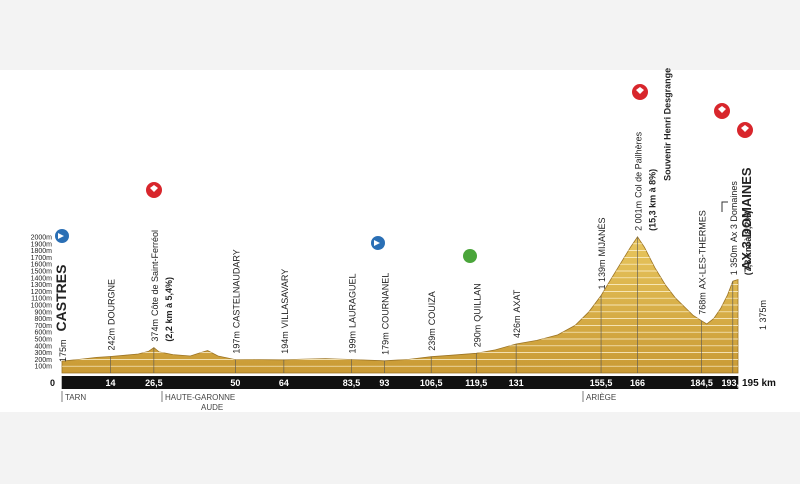  I want to click on waypoint-name: LAURAGUEL, so click(352, 300).